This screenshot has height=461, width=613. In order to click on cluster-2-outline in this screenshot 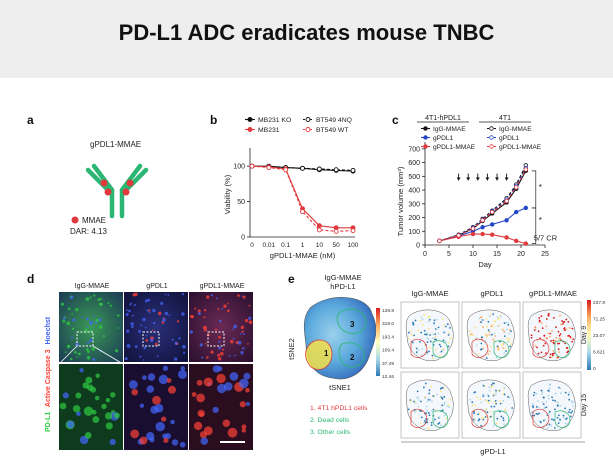, I will do `click(440, 419)`.